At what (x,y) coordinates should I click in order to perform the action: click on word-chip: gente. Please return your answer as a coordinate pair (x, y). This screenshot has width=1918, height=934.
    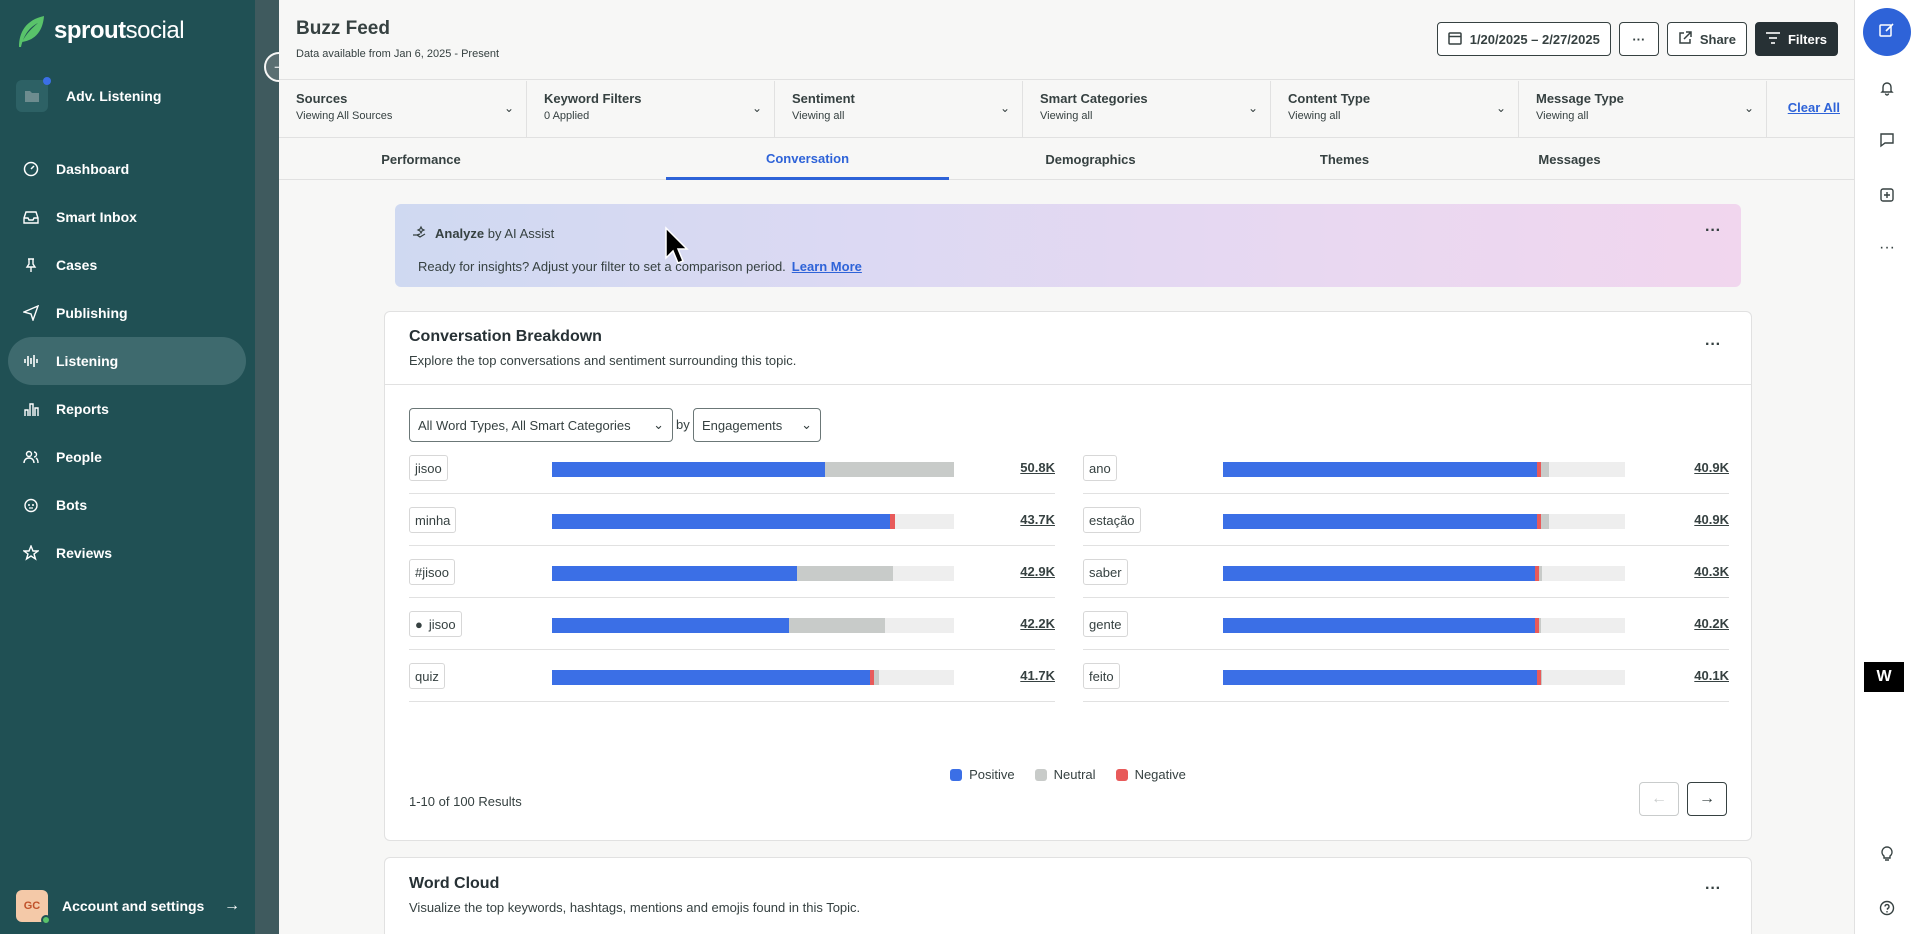
    Looking at the image, I should click on (1105, 624).